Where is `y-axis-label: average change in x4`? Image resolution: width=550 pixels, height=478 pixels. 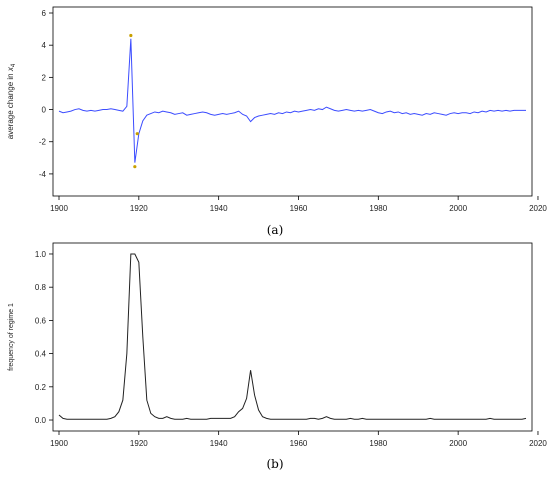 y-axis-label: average change in x4 is located at coordinates (11, 101).